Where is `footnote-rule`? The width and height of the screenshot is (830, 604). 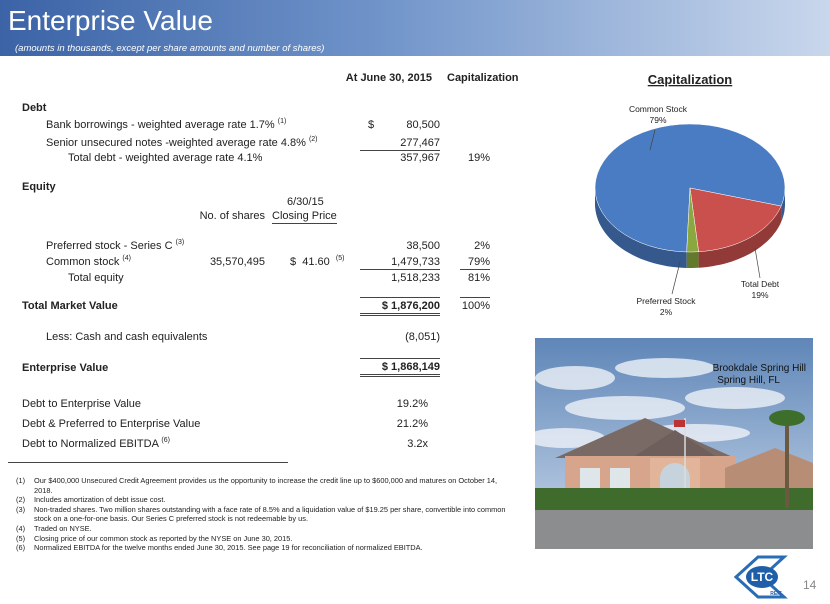 footnote-rule is located at coordinates (148, 462).